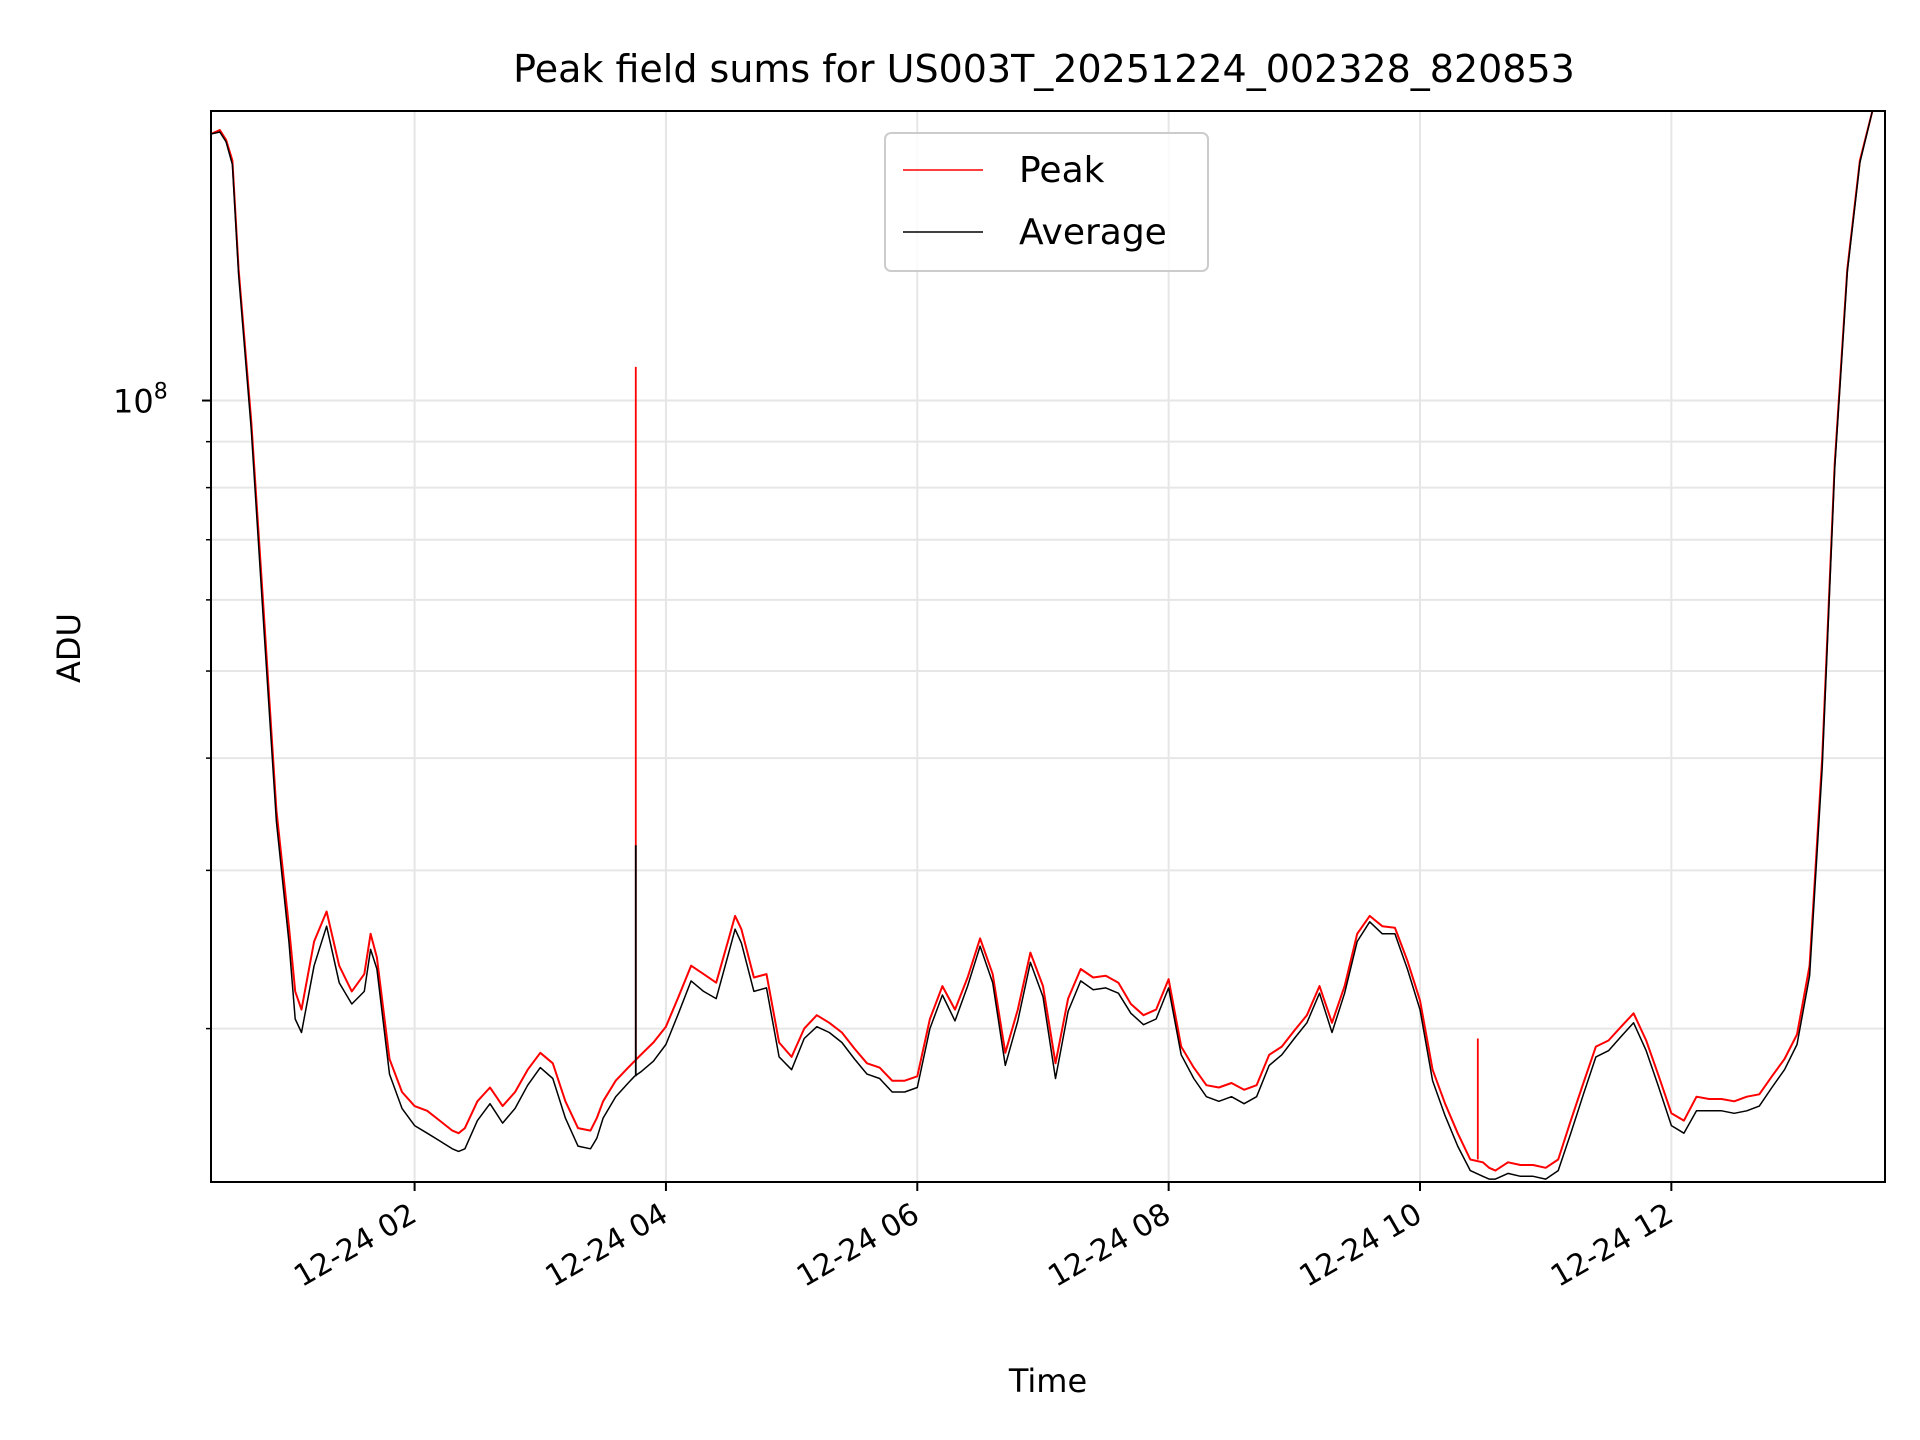 This screenshot has height=1440, width=1920. Describe the element at coordinates (140, 400) in the screenshot. I see `y-tick-label-0: 108` at that location.